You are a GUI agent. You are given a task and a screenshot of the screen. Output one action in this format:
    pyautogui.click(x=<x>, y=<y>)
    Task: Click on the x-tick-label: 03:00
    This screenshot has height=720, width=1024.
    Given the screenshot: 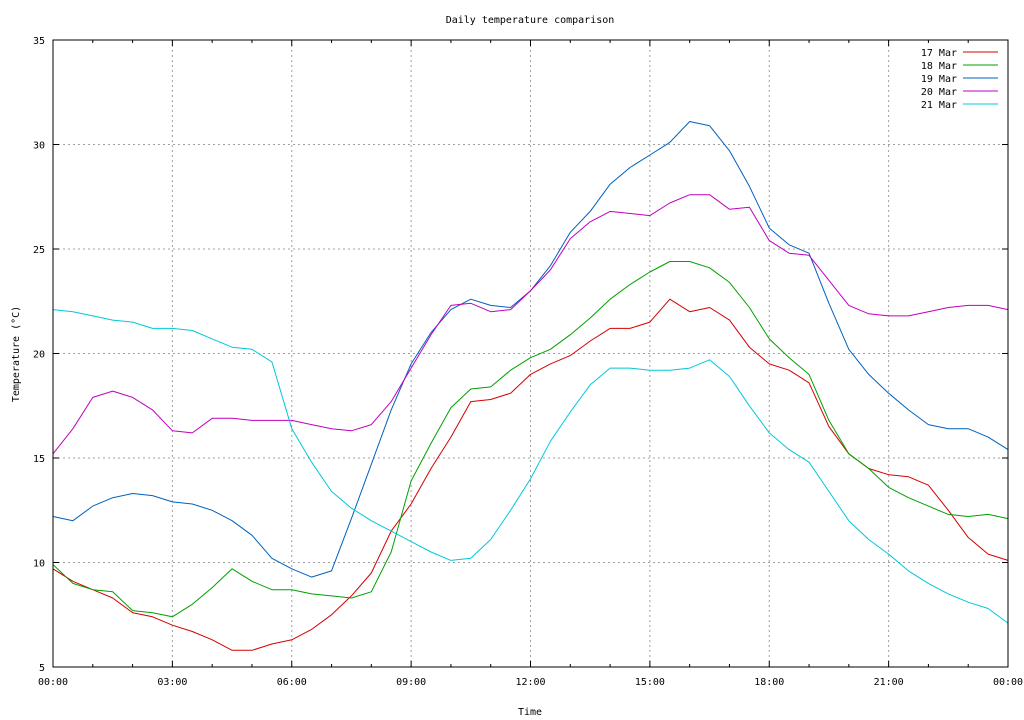 What is the action you would take?
    pyautogui.click(x=172, y=682)
    